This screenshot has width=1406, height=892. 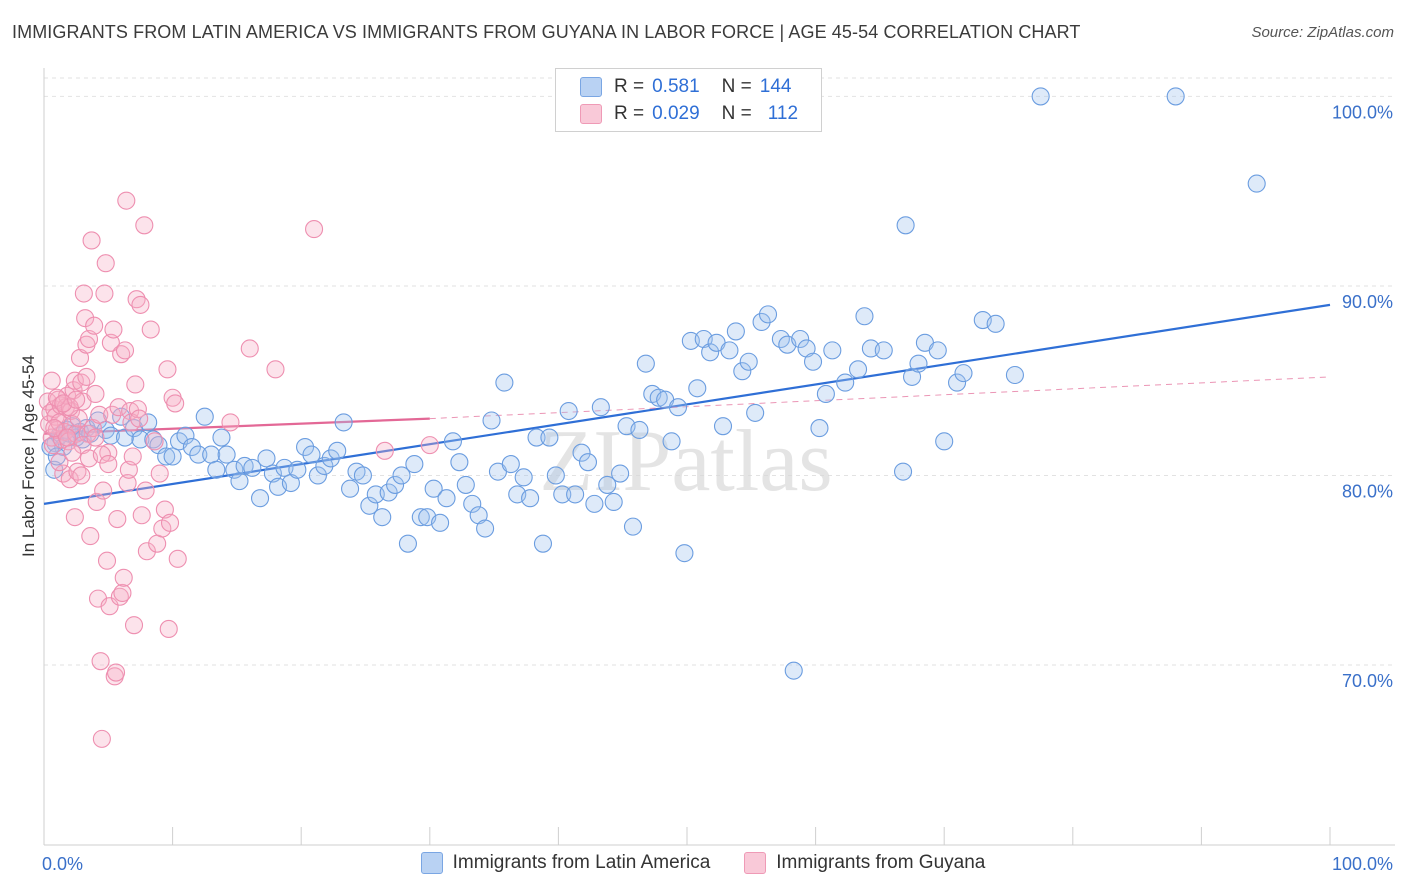 What do you see at coordinates (736, 86) in the screenshot?
I see `n-label: N =` at bounding box center [736, 86].